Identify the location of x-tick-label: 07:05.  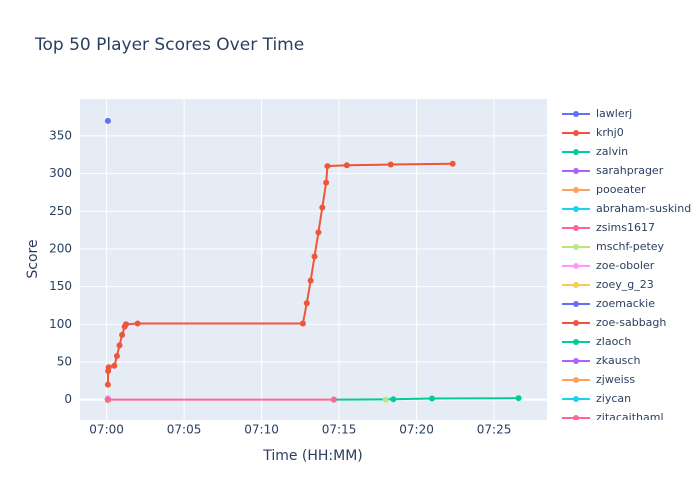
(184, 430).